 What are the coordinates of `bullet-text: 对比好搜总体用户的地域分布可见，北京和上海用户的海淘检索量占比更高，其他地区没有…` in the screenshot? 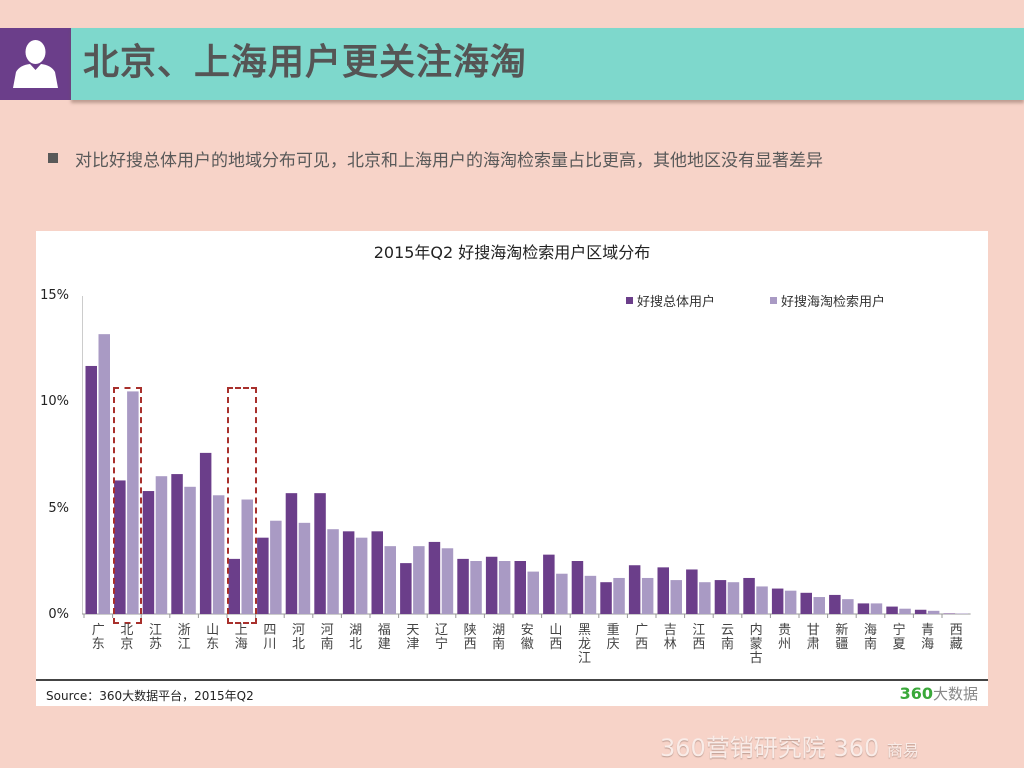 It's located at (449, 160).